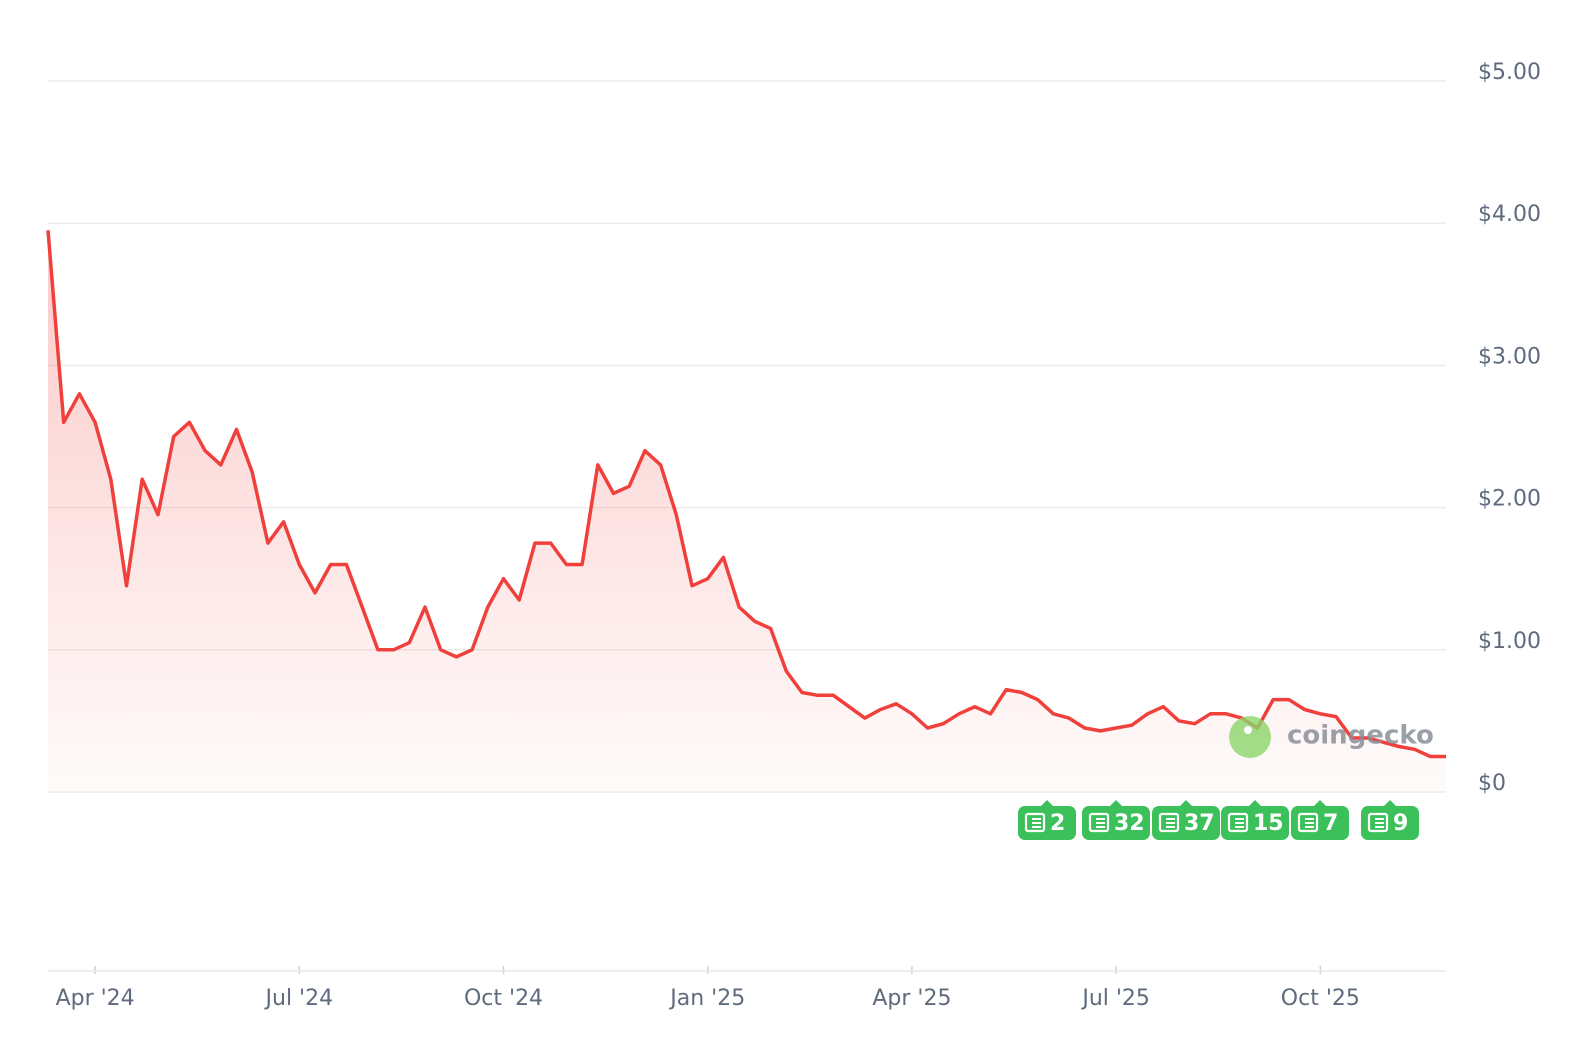  I want to click on news-badge: 9, so click(1390, 820).